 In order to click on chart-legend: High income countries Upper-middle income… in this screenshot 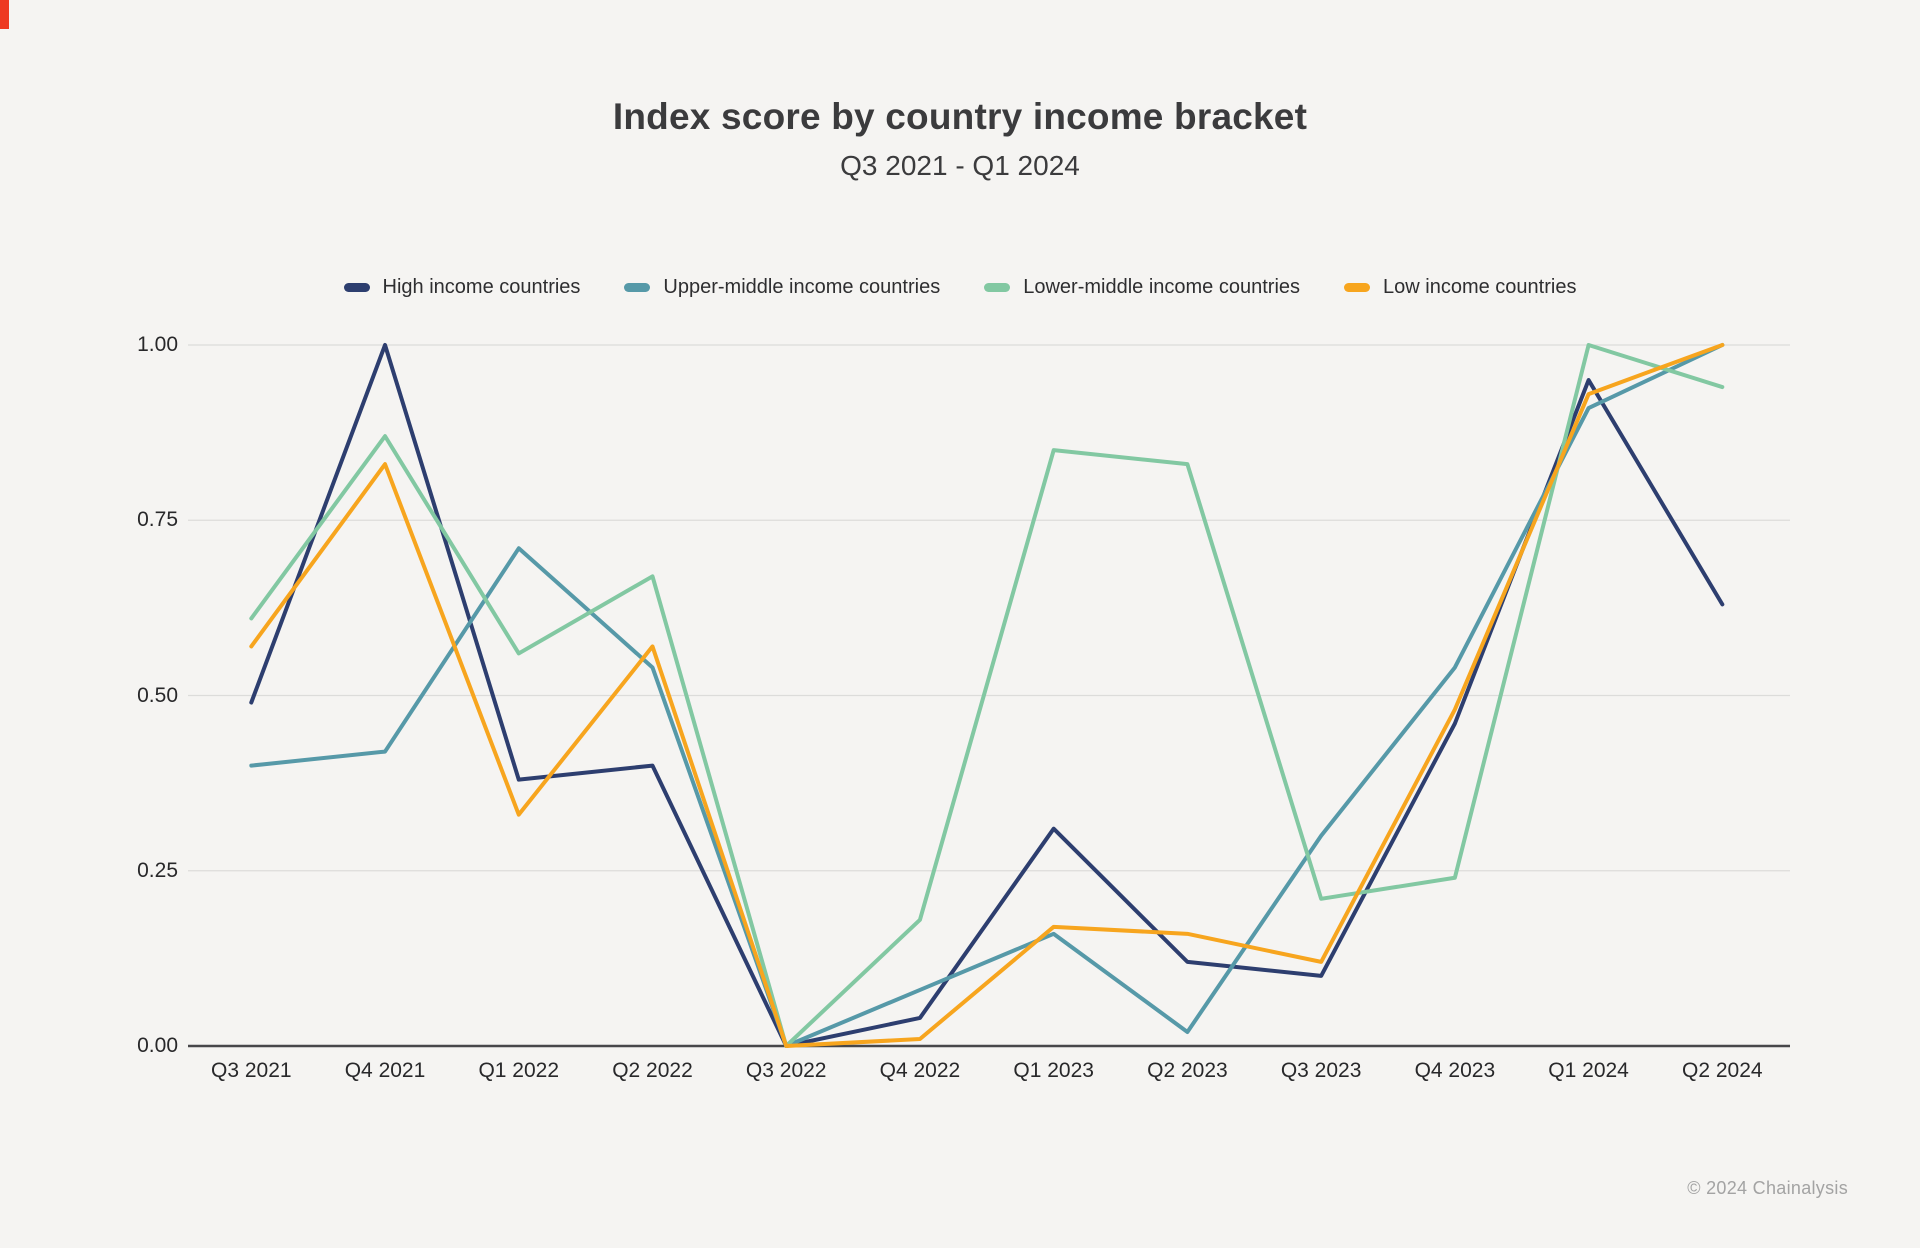, I will do `click(960, 287)`.